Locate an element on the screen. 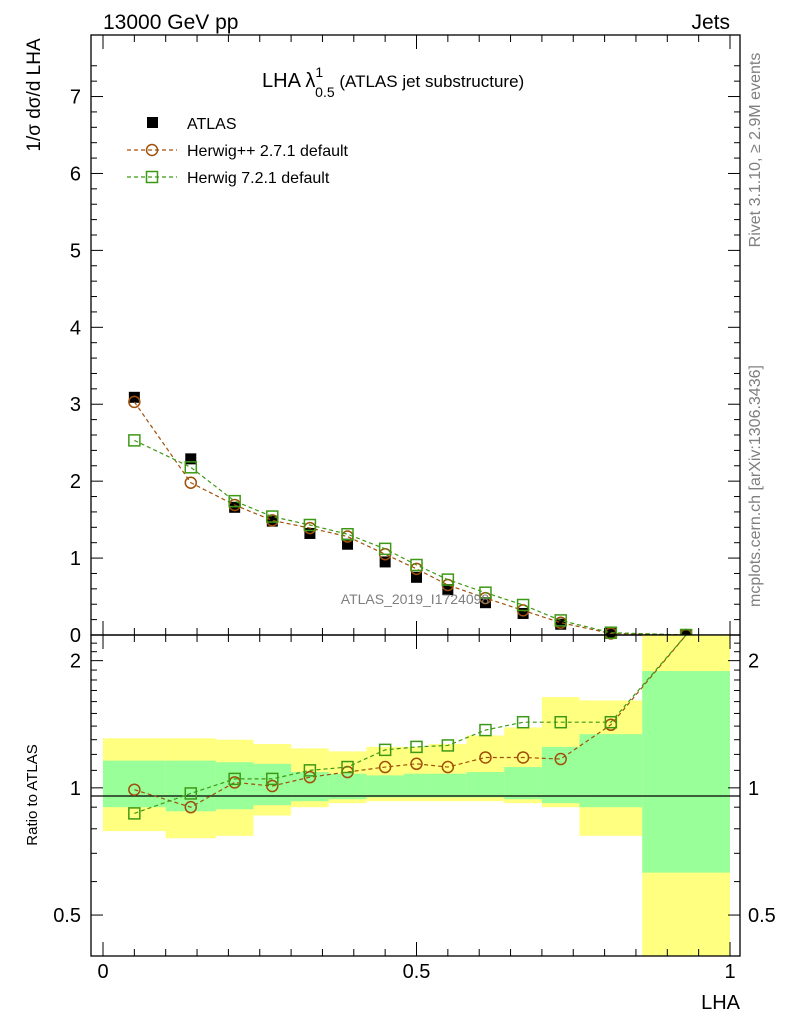 The width and height of the screenshot is (786, 1024). ratio-ytick-label-right: 0.5 is located at coordinates (762, 916).